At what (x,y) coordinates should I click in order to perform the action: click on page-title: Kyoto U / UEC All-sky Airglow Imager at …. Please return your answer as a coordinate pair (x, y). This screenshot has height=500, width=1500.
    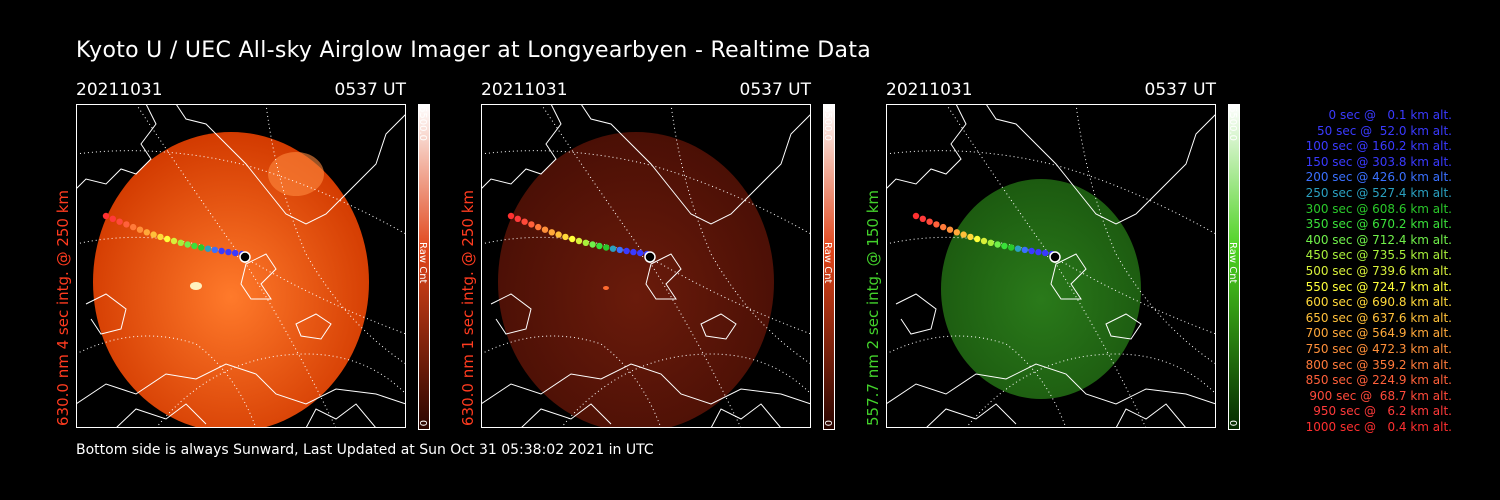
    Looking at the image, I should click on (474, 50).